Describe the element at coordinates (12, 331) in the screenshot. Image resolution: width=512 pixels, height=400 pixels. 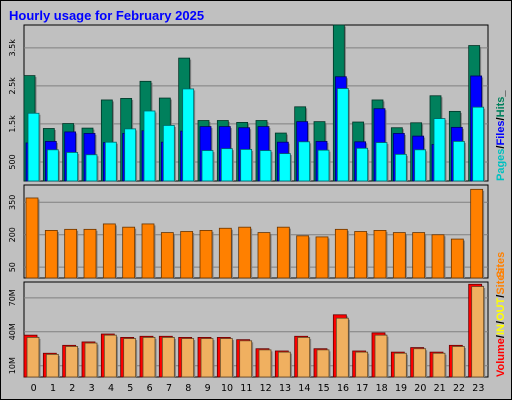
I see `y-tick-label: 40M` at that location.